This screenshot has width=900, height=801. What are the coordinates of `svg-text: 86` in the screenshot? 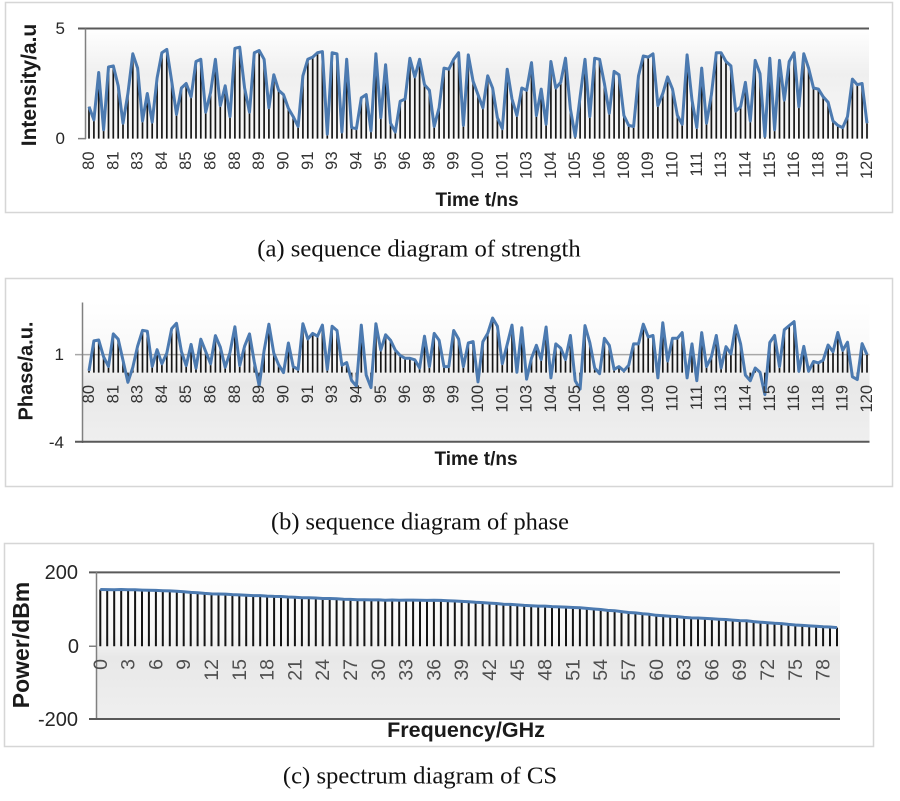 It's located at (211, 161).